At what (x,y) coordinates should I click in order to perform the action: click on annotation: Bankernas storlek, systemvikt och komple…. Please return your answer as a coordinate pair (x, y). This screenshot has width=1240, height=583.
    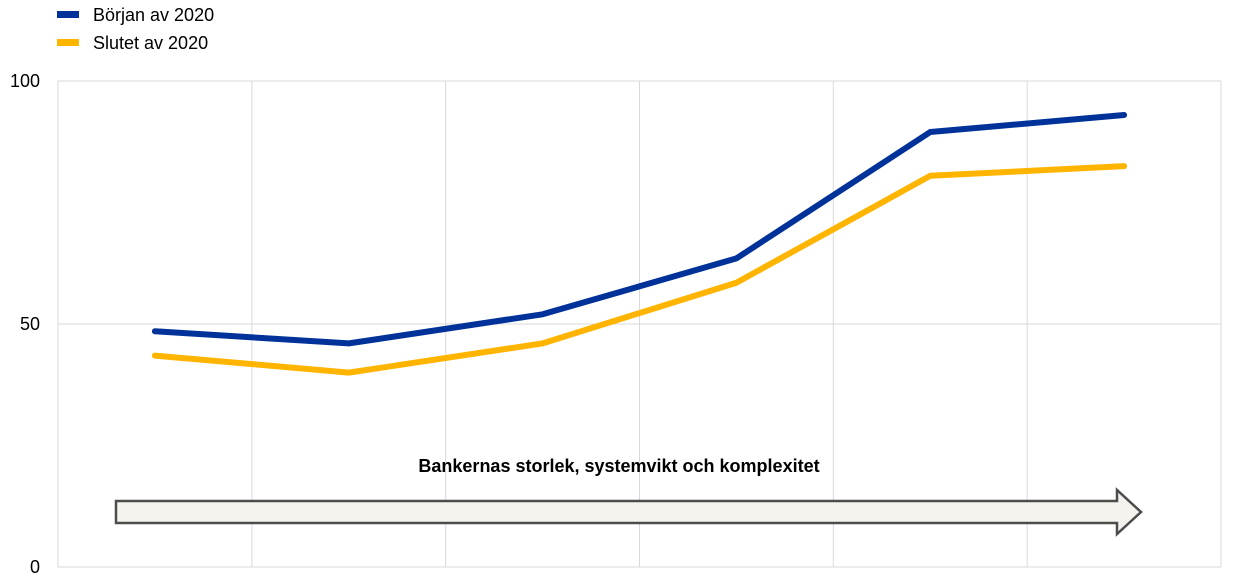
    Looking at the image, I should click on (628, 496).